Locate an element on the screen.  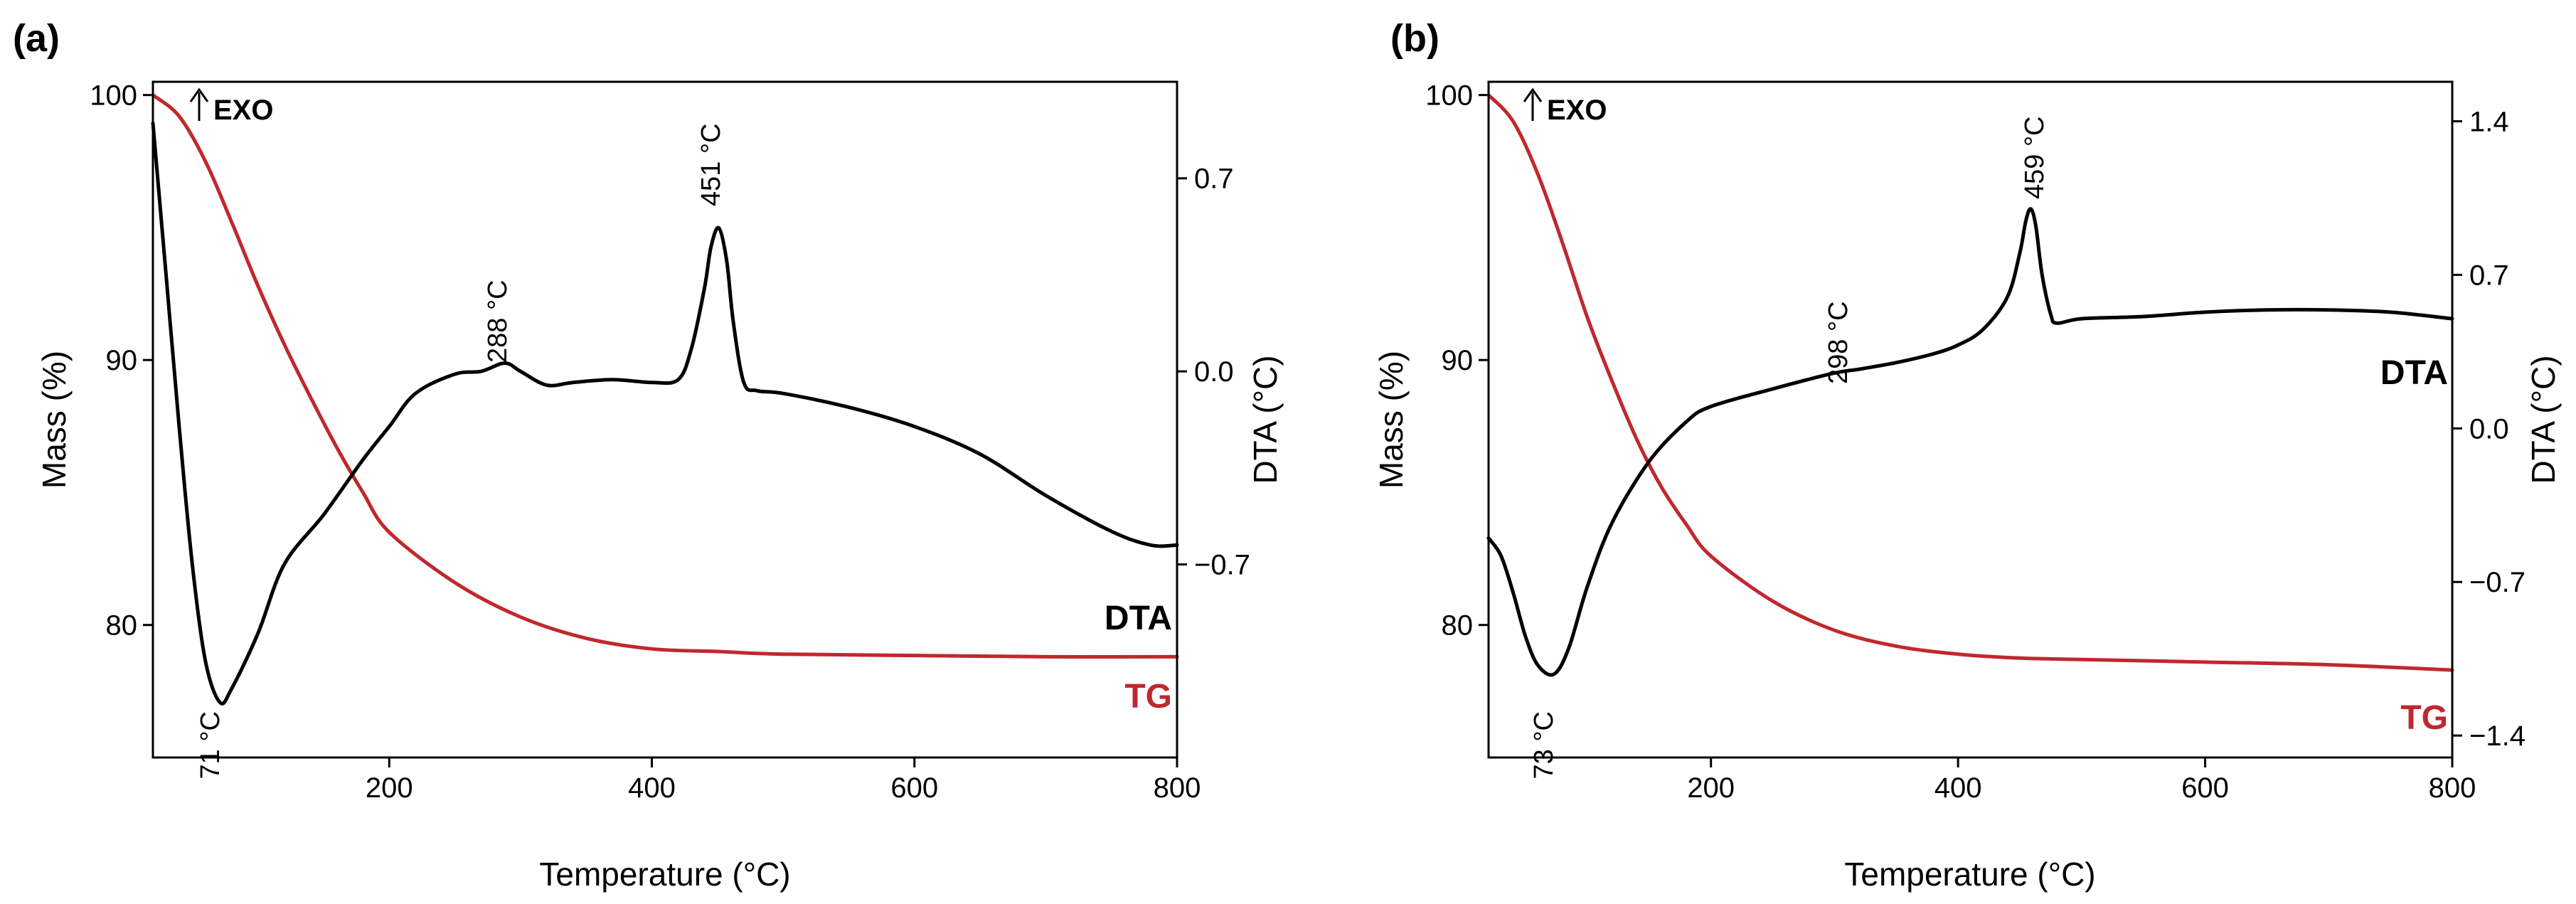
peak-annotation-3: 459 °C is located at coordinates (2035, 157).